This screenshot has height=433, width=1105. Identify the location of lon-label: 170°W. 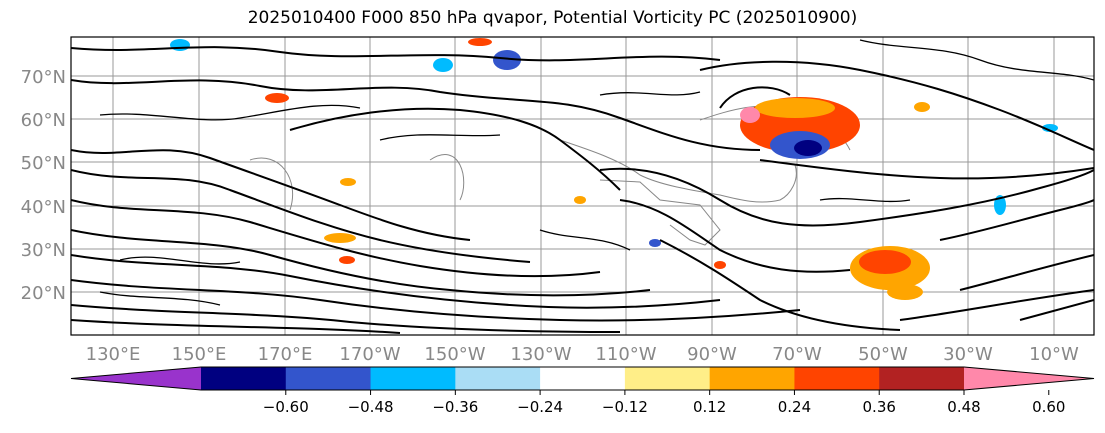
(369, 354).